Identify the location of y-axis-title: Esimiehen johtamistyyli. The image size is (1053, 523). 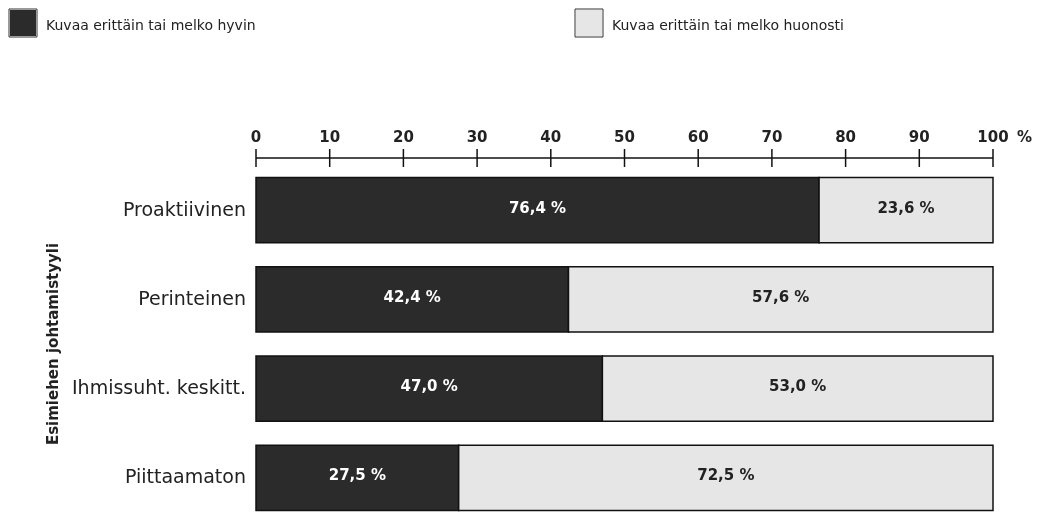
(53, 344).